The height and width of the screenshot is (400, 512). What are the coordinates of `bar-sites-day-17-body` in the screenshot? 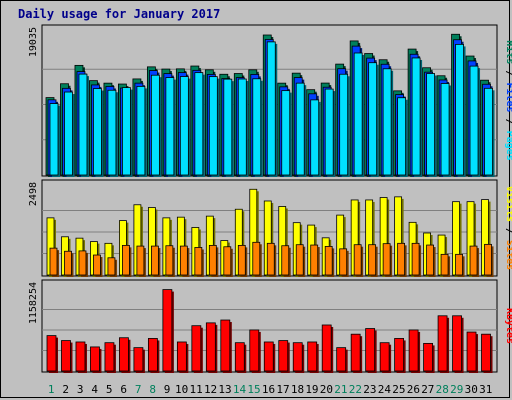 It's located at (285, 260).